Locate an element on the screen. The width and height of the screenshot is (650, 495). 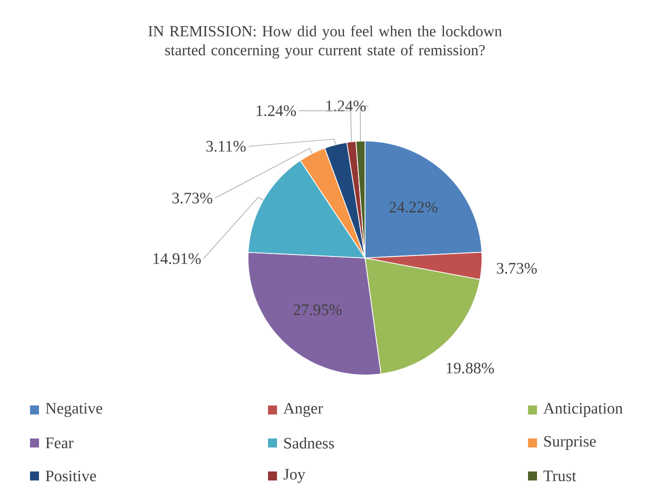
legend-label: Fear is located at coordinates (60, 443).